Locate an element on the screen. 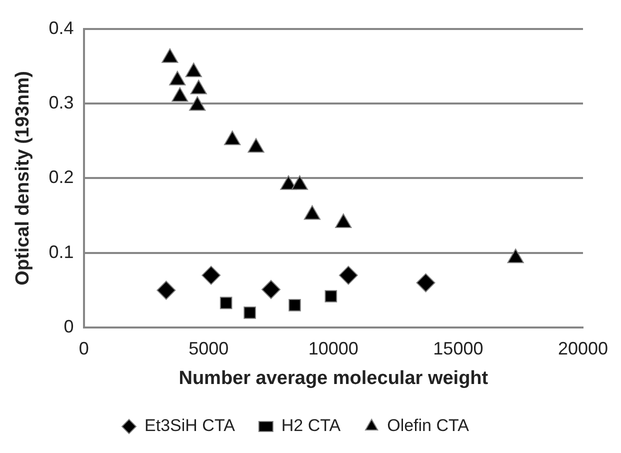 The height and width of the screenshot is (453, 621). x-tick-label: 10000 is located at coordinates (333, 348).